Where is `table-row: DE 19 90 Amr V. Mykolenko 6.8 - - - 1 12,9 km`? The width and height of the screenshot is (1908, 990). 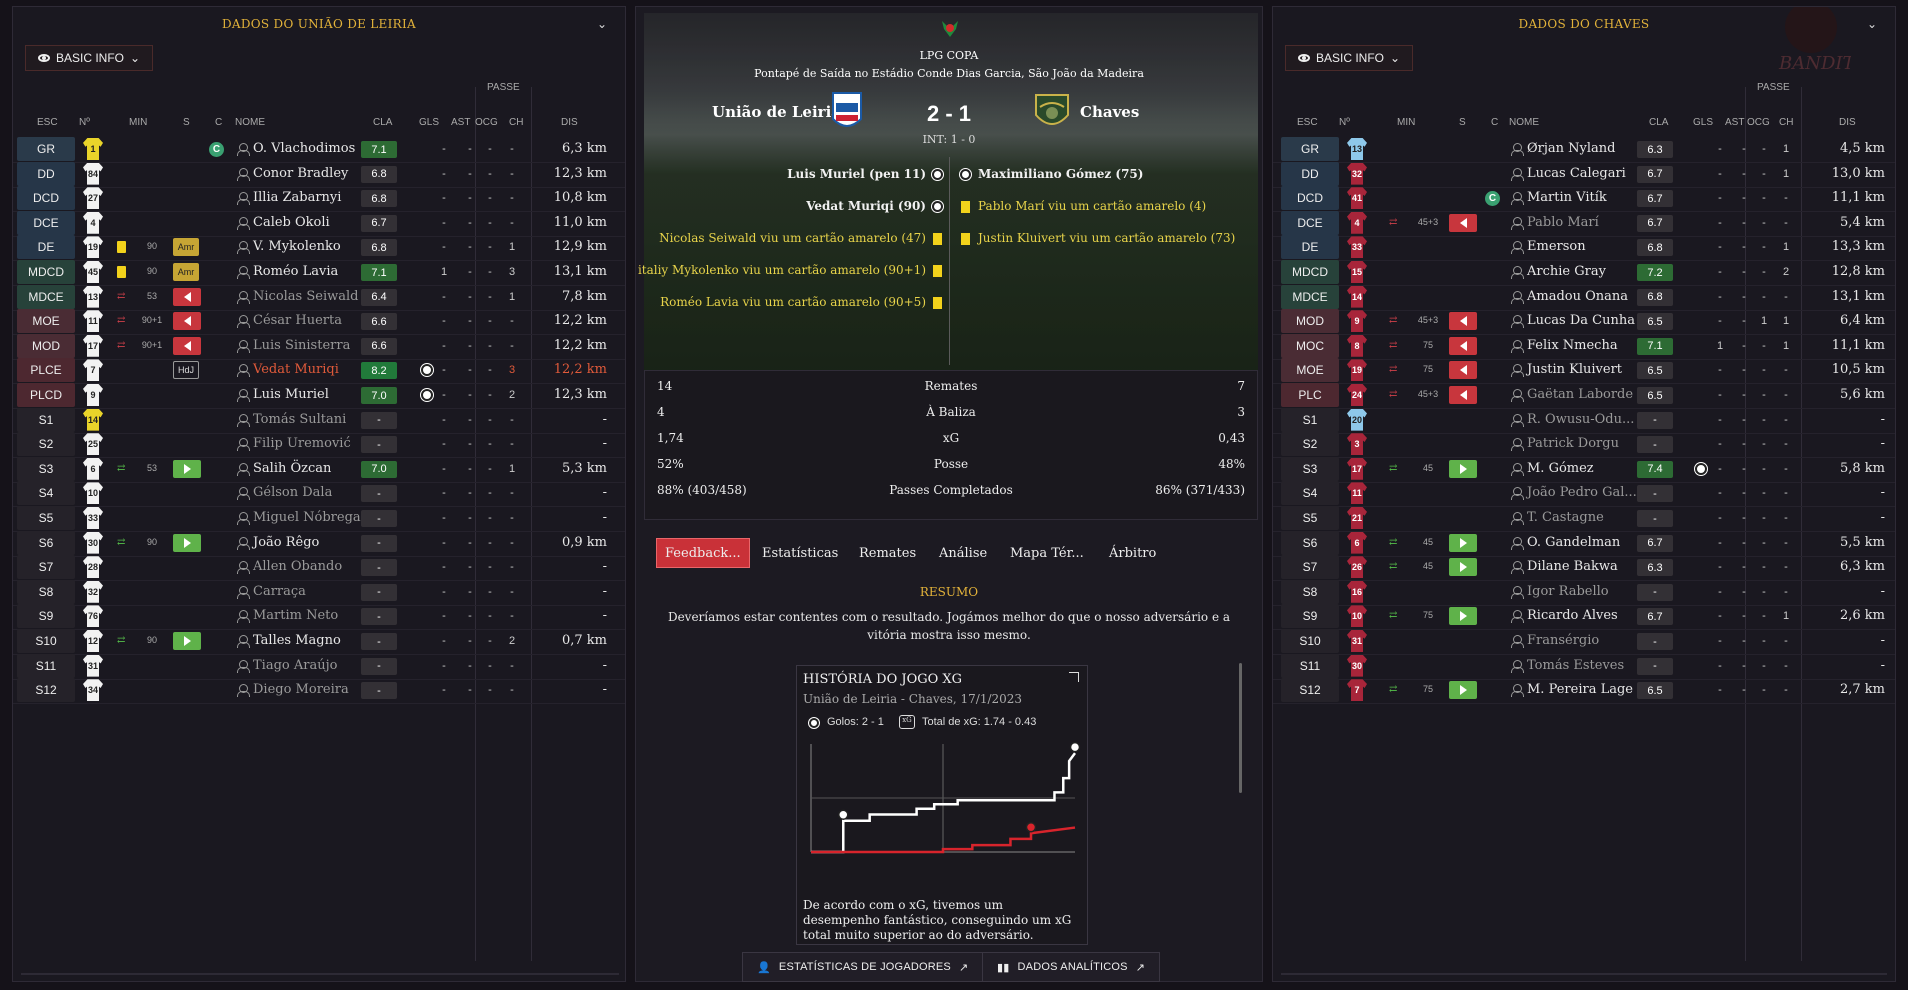
table-row: DE 19 90 Amr V. Mykolenko 6.8 - - - 1 12,9 km is located at coordinates (319, 247).